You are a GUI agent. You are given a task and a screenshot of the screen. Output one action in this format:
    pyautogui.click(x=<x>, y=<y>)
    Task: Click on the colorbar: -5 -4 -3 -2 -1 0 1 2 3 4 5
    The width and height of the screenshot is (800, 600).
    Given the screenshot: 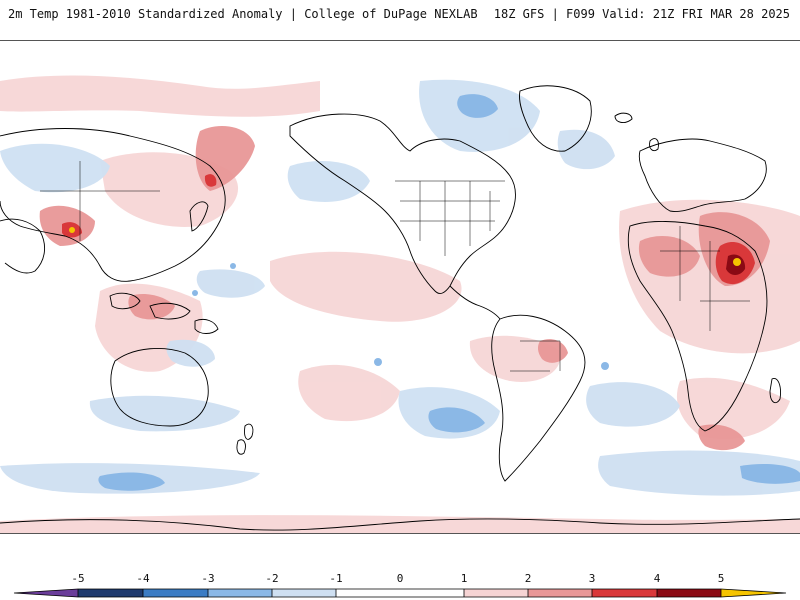 What is the action you would take?
    pyautogui.click(x=400, y=583)
    